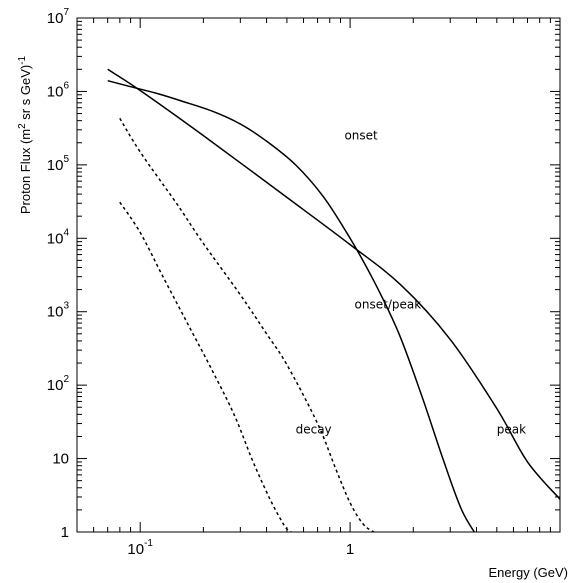 The image size is (575, 583). What do you see at coordinates (58, 311) in the screenshot?
I see `y-tick-label: 10³` at bounding box center [58, 311].